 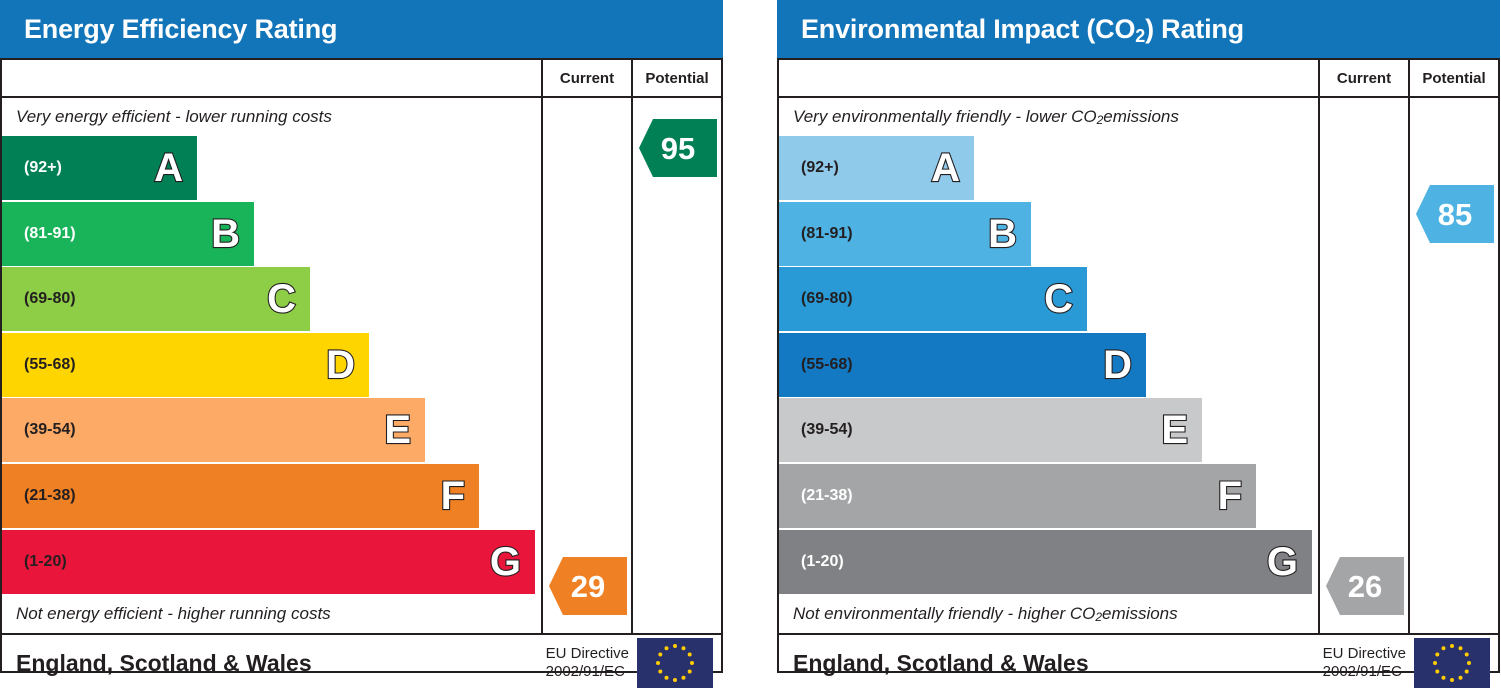 I want to click on band-range-f-co2: (21-38), so click(x=827, y=495).